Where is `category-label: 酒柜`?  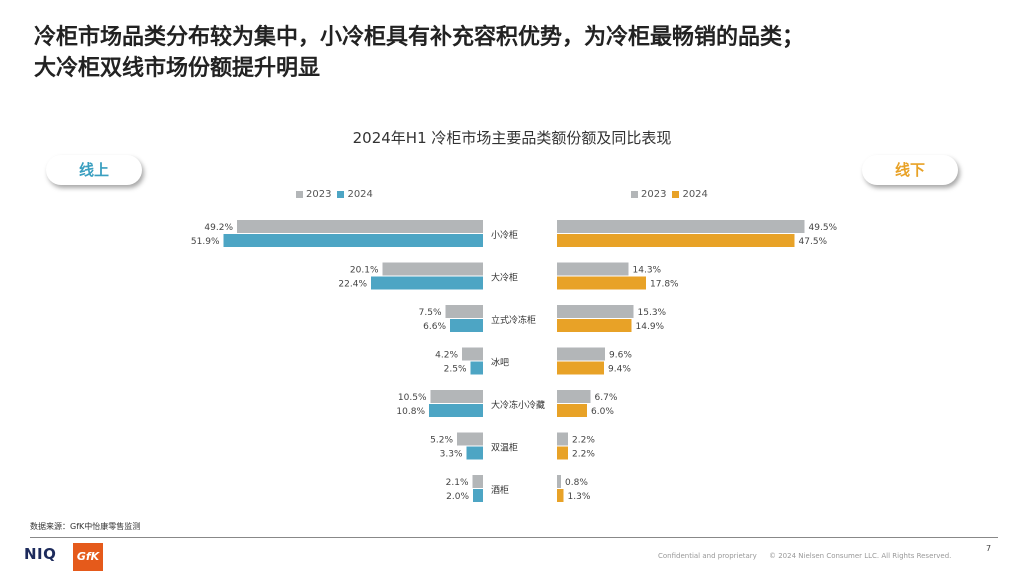 category-label: 酒柜 is located at coordinates (500, 490).